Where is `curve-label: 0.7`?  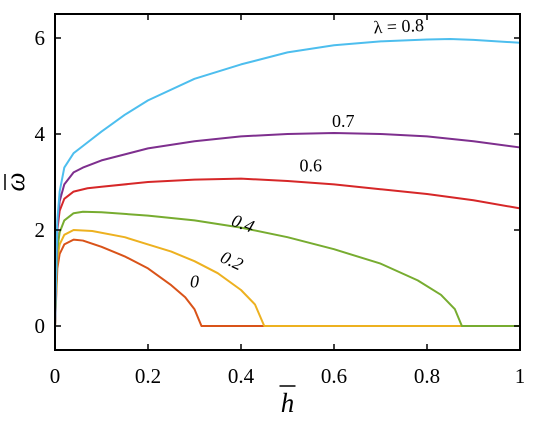 curve-label: 0.7 is located at coordinates (343, 121).